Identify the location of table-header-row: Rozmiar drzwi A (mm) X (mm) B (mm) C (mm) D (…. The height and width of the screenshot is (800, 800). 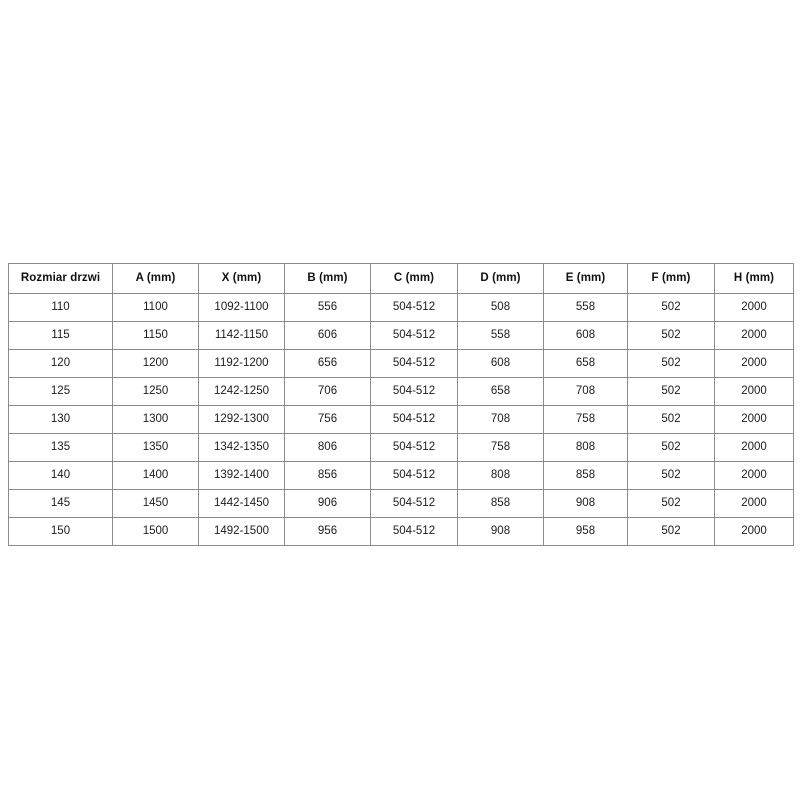
(401, 278).